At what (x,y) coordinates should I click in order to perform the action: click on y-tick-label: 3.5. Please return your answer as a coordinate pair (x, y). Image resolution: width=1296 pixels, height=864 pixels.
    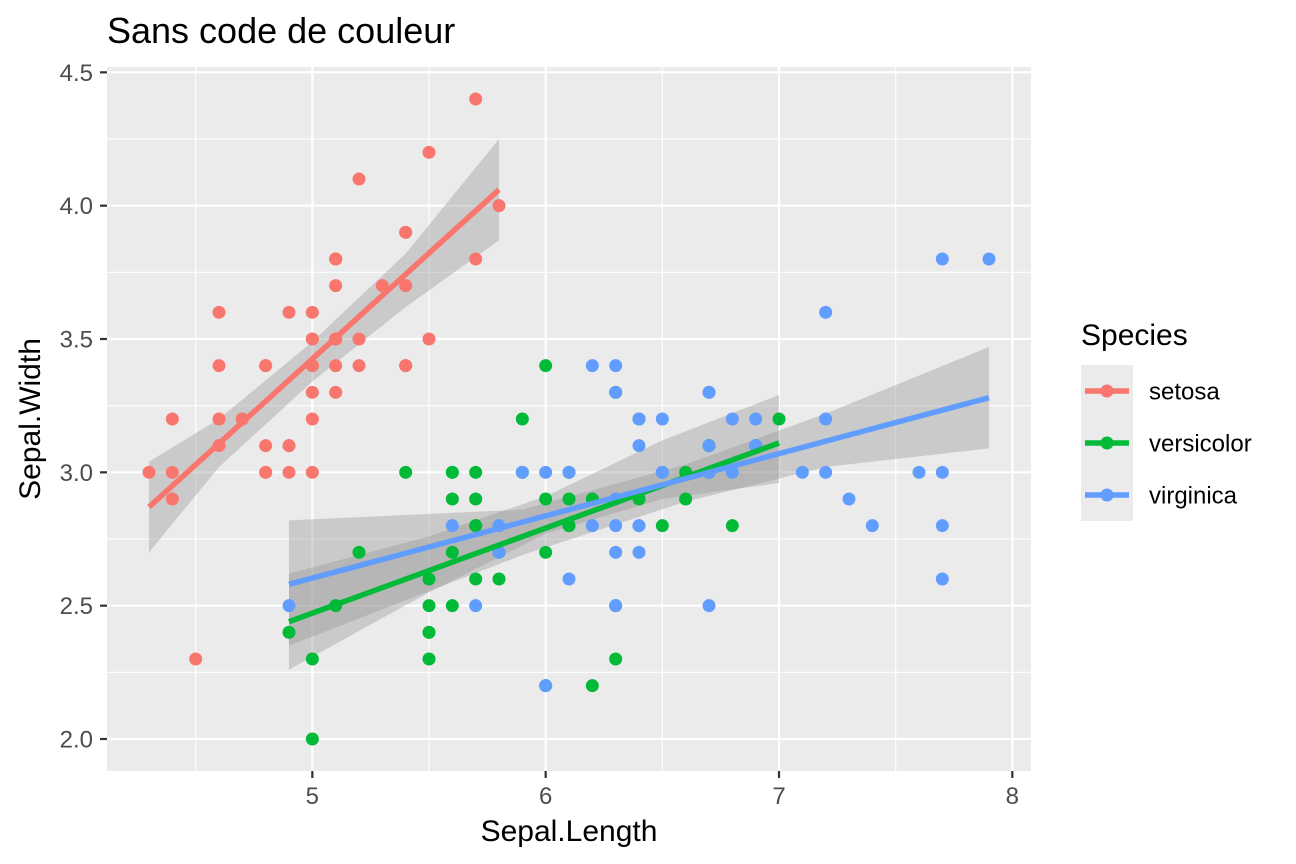
    Looking at the image, I should click on (76, 340).